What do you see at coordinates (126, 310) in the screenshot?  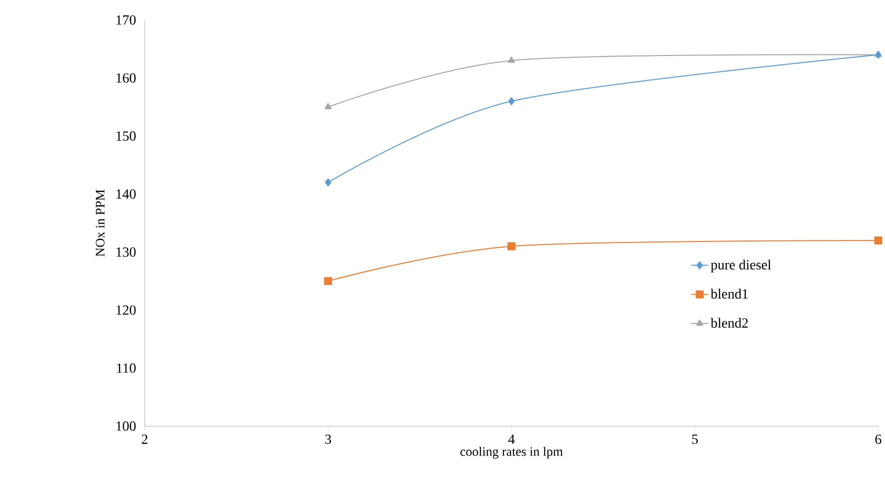 I see `y-tick-label: 120` at bounding box center [126, 310].